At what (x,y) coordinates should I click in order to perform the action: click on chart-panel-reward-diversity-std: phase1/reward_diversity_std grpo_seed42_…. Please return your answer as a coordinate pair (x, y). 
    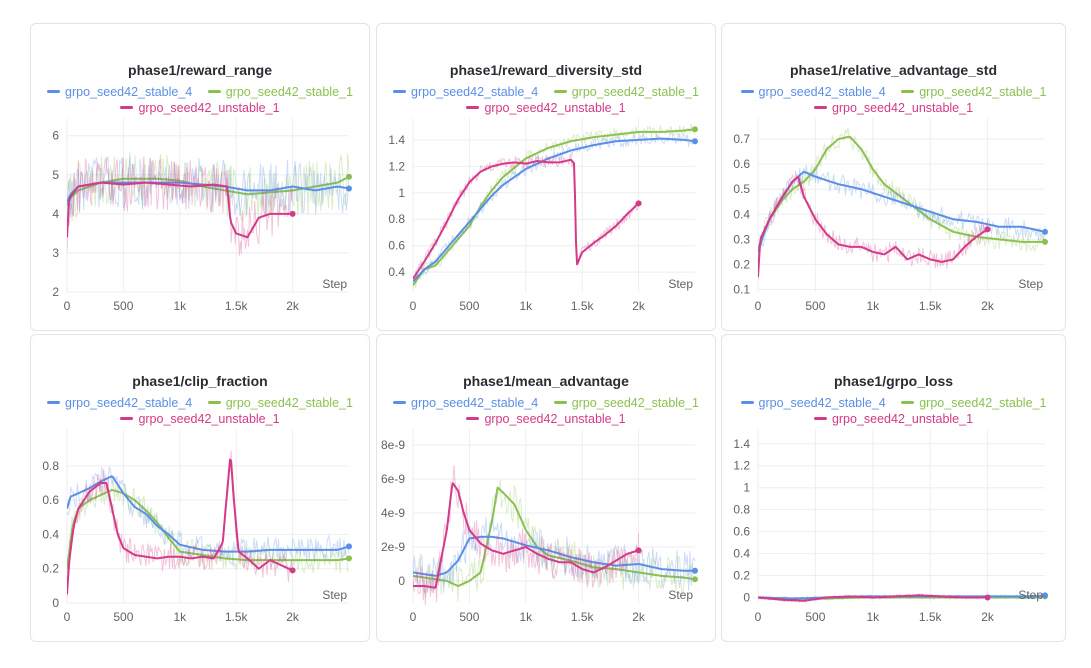
    Looking at the image, I should click on (546, 177).